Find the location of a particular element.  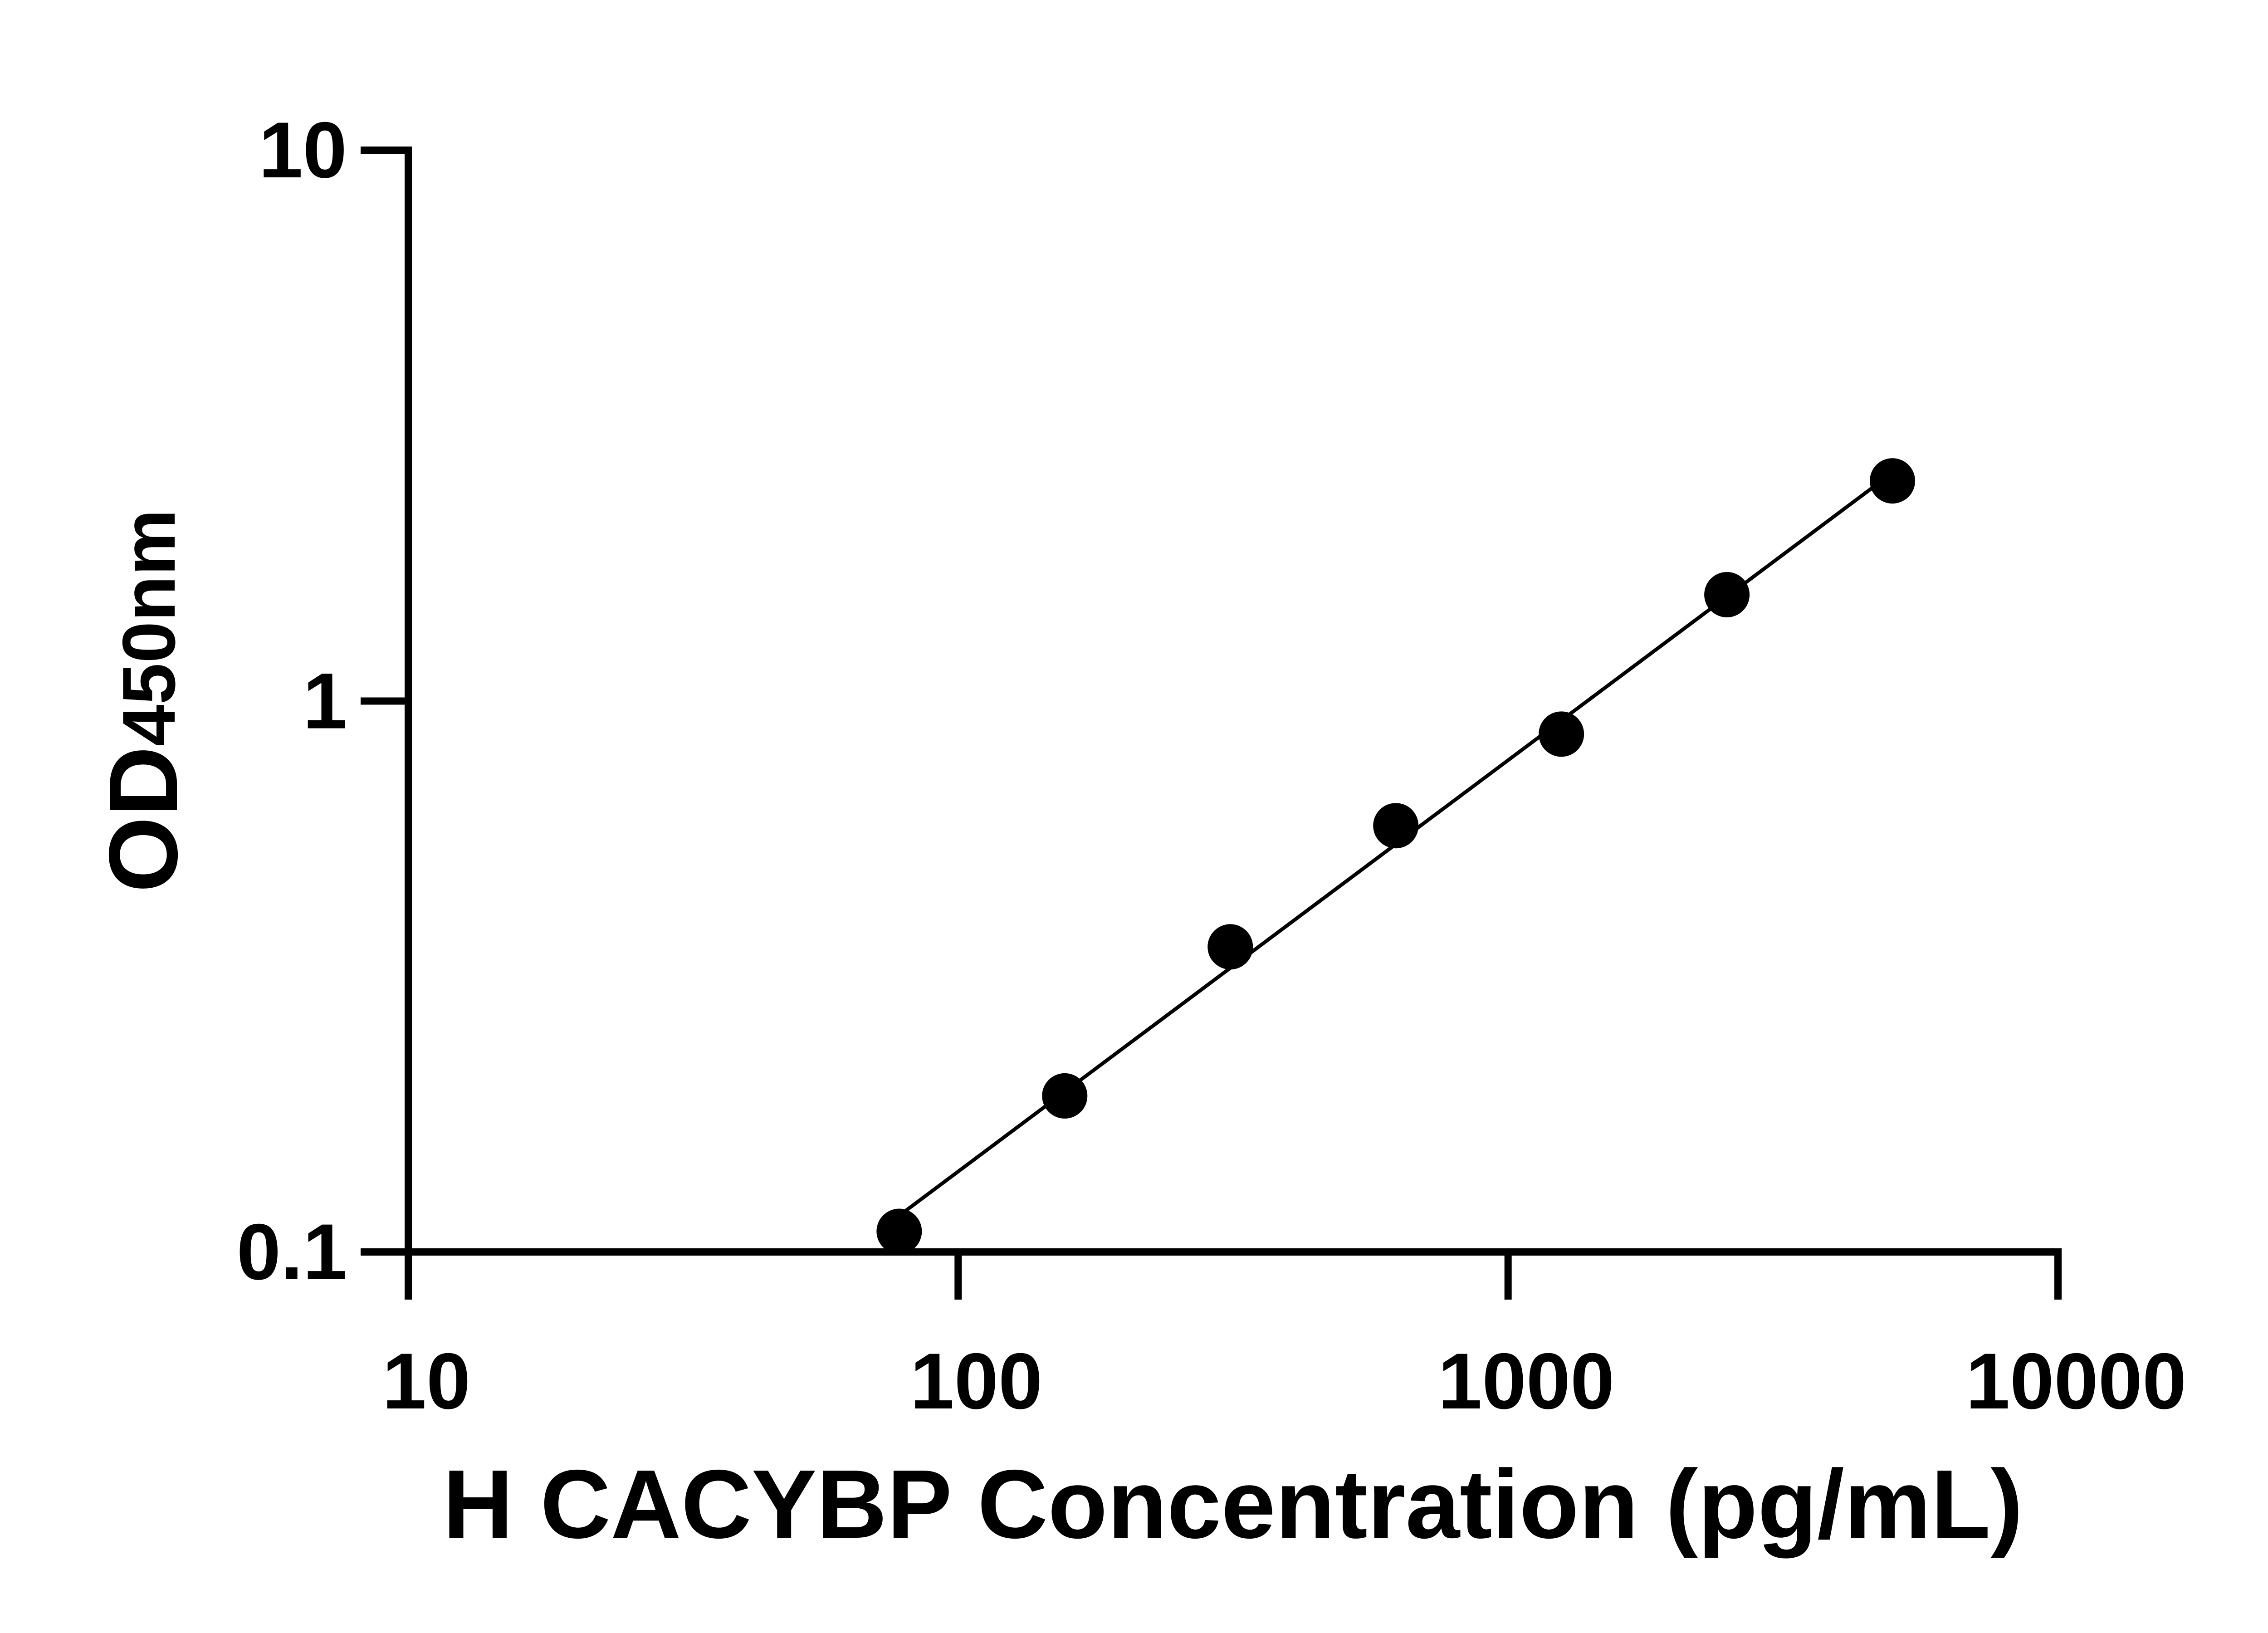

x-tick-label: 1000 is located at coordinates (1526, 1381).